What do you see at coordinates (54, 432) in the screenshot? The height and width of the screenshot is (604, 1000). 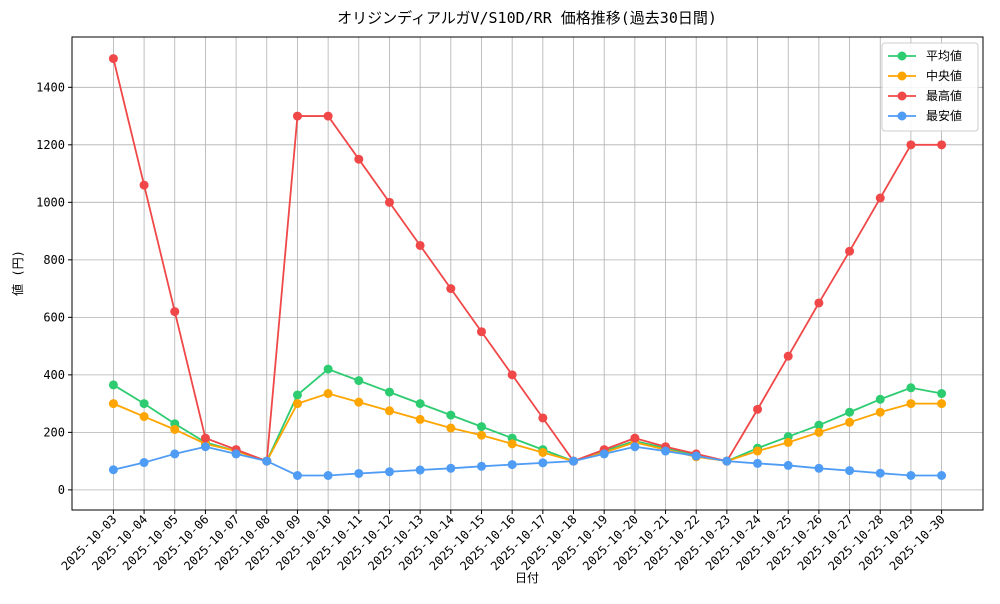 I see `y-tick-label: 200` at bounding box center [54, 432].